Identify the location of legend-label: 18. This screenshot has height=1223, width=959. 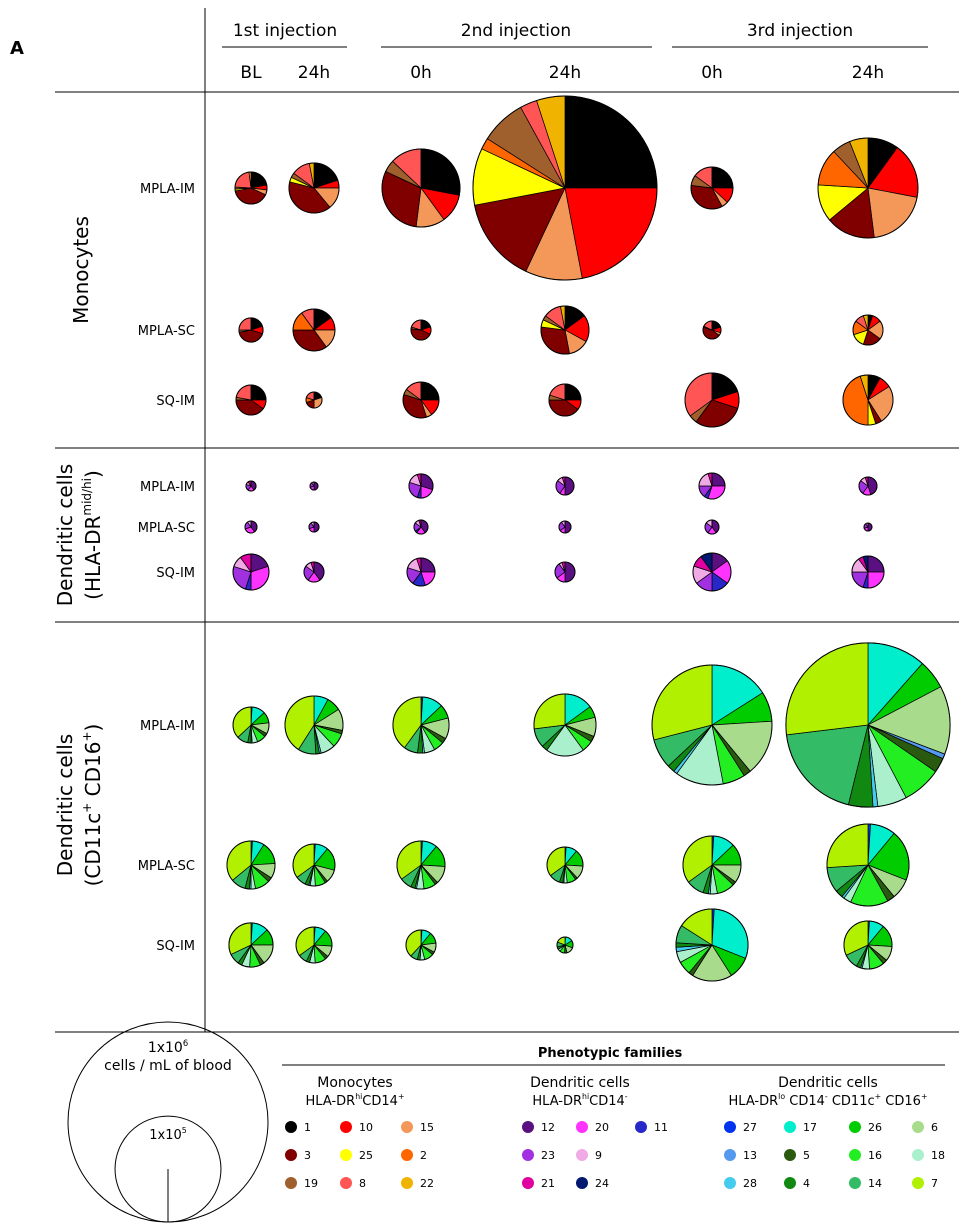
(938, 1155).